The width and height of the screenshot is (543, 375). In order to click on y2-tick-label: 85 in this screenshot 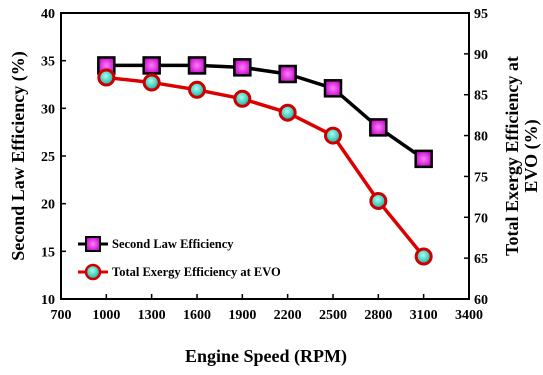, I will do `click(481, 96)`.